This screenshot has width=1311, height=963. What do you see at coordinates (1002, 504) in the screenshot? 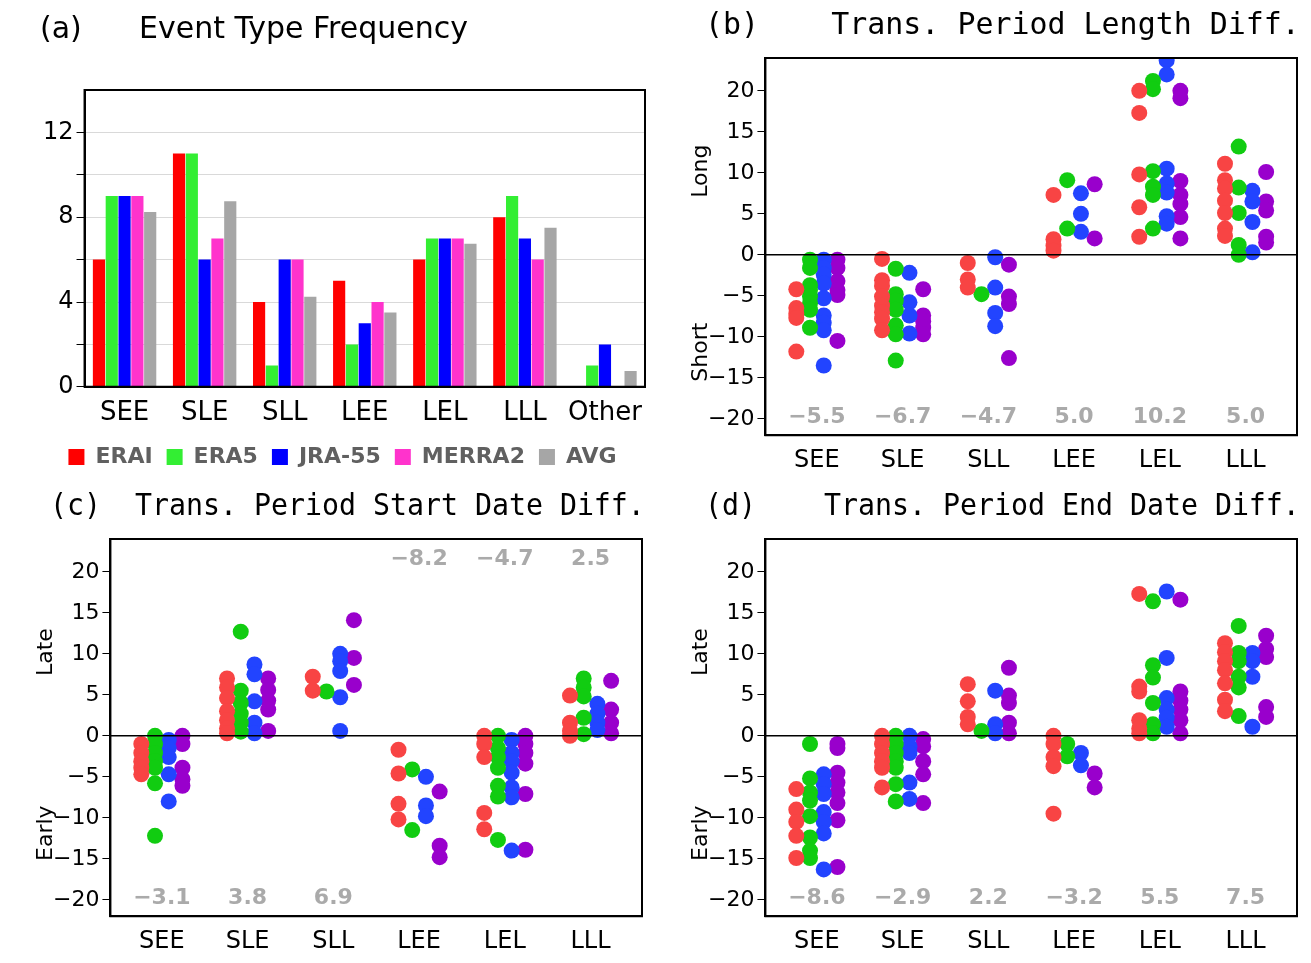
I see `chart-title: (d) Trans. Period End Date Diff.` at bounding box center [1002, 504].